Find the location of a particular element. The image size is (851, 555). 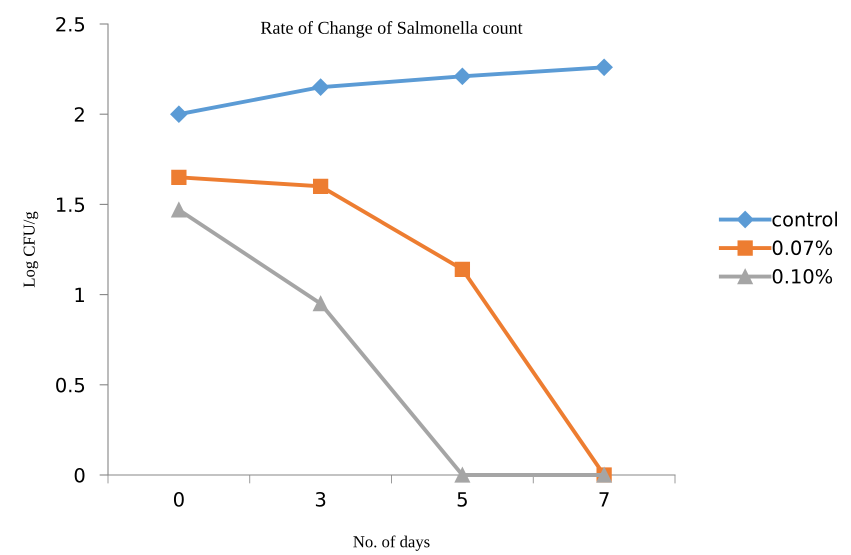

y-axis-title: Log CFU/g is located at coordinates (31, 250).